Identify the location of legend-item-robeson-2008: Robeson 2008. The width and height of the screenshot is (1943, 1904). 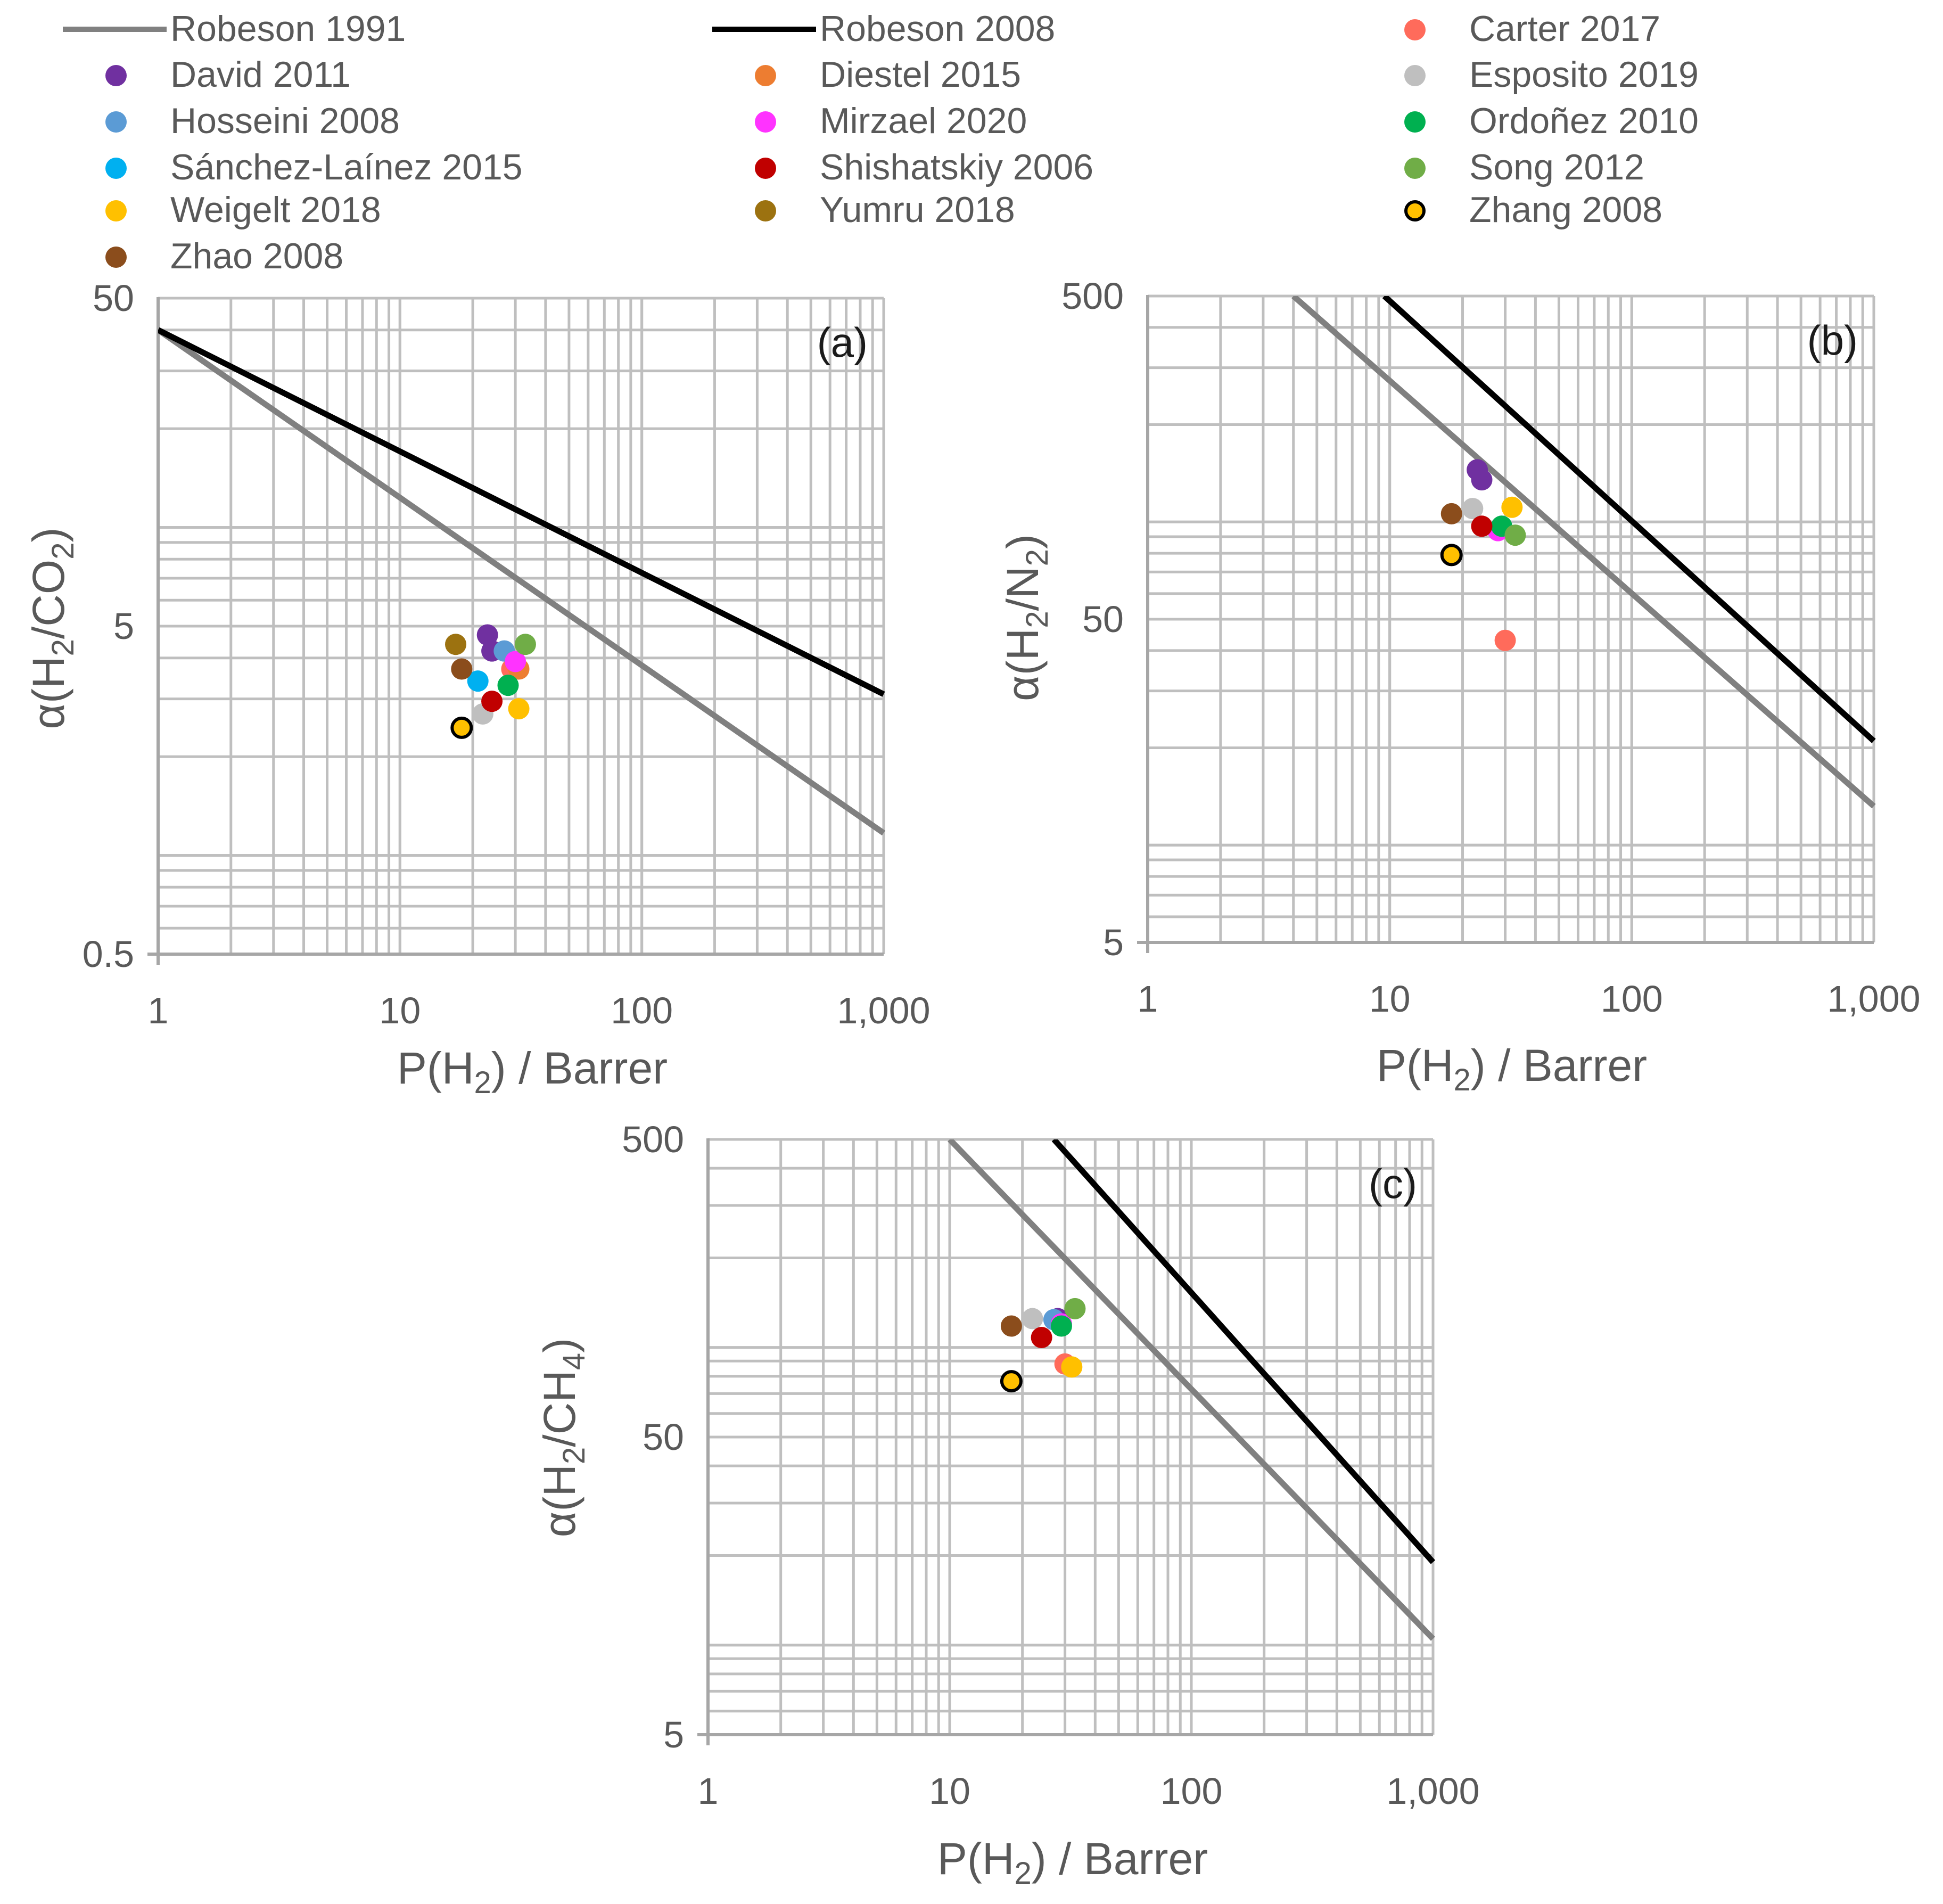
(883, 29).